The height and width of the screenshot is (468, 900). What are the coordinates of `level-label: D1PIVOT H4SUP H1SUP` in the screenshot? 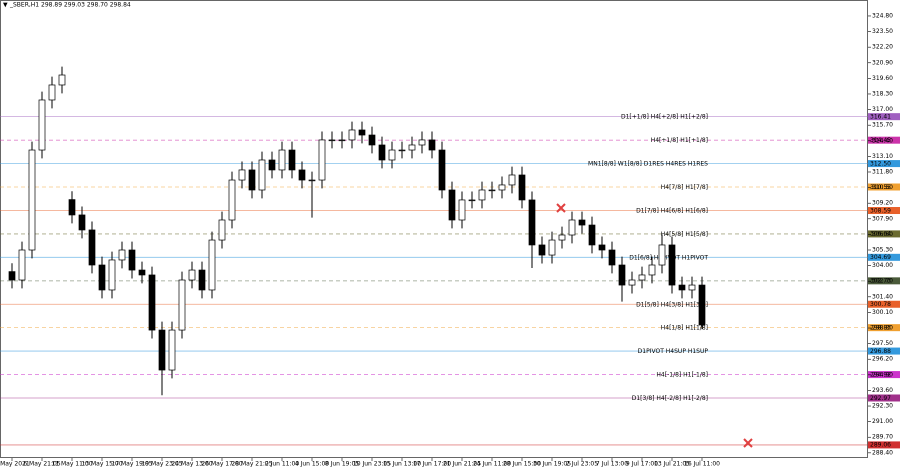 It's located at (673, 351).